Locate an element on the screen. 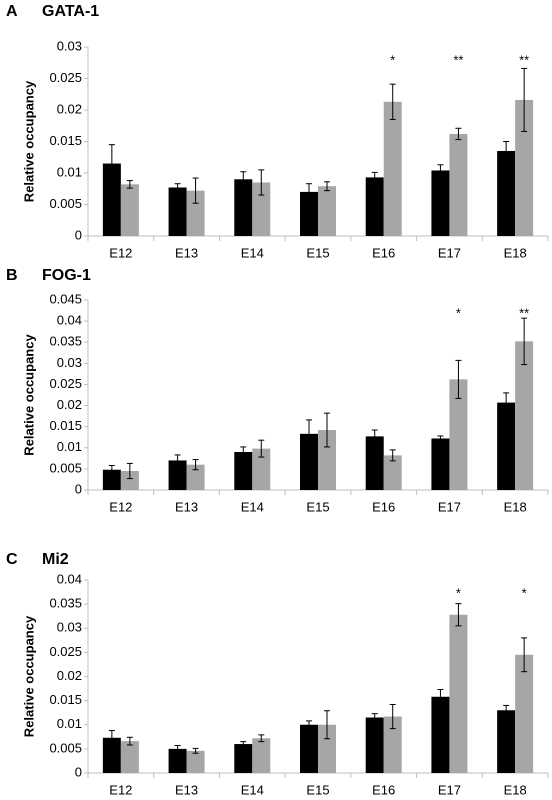  panel-label: A is located at coordinates (12, 11).